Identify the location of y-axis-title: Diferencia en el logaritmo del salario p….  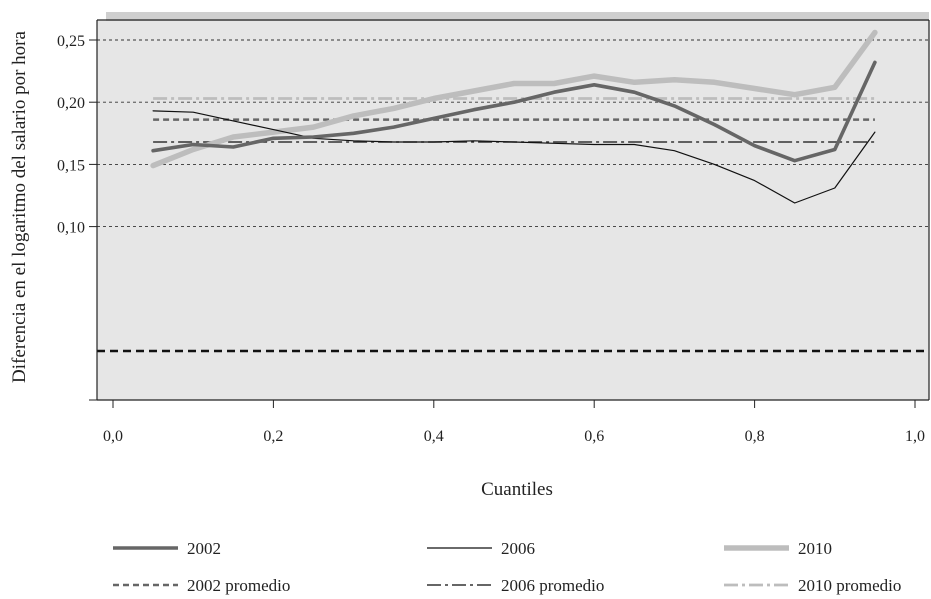
(19, 206).